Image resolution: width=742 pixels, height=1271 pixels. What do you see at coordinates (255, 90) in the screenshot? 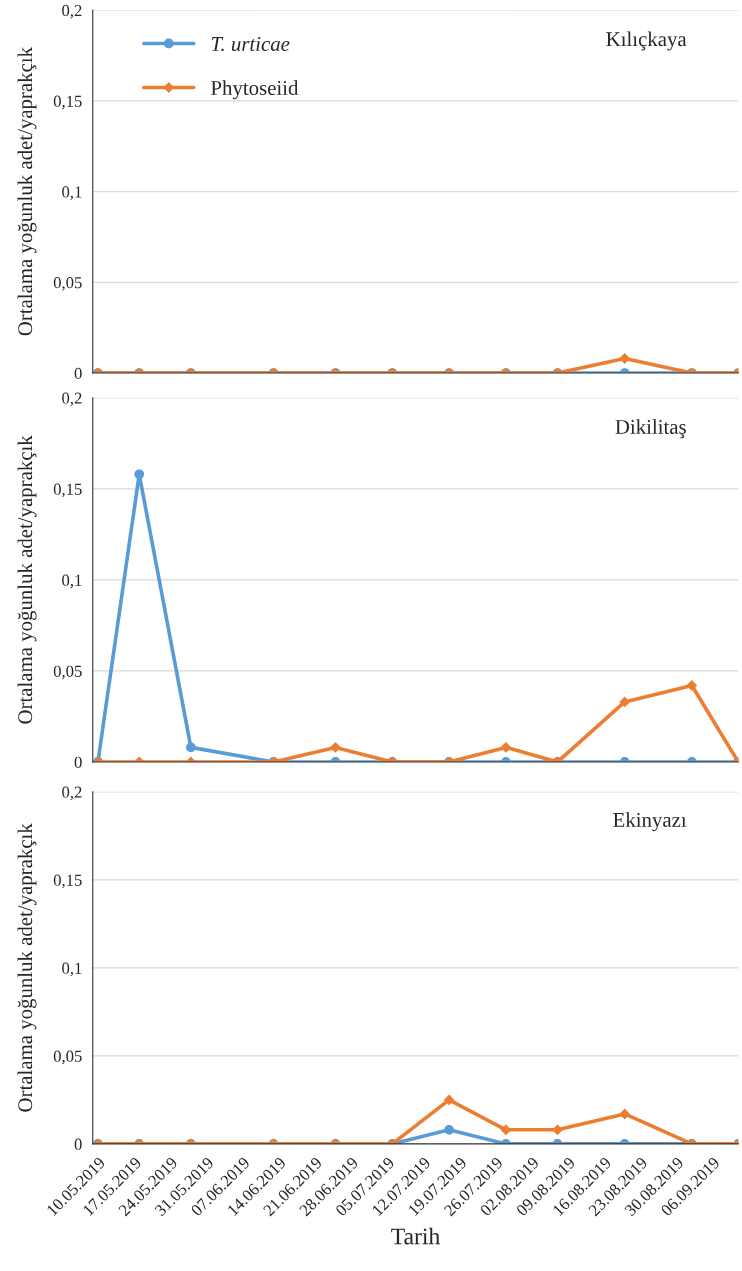
I see `legend-label: Phytoseiid` at bounding box center [255, 90].